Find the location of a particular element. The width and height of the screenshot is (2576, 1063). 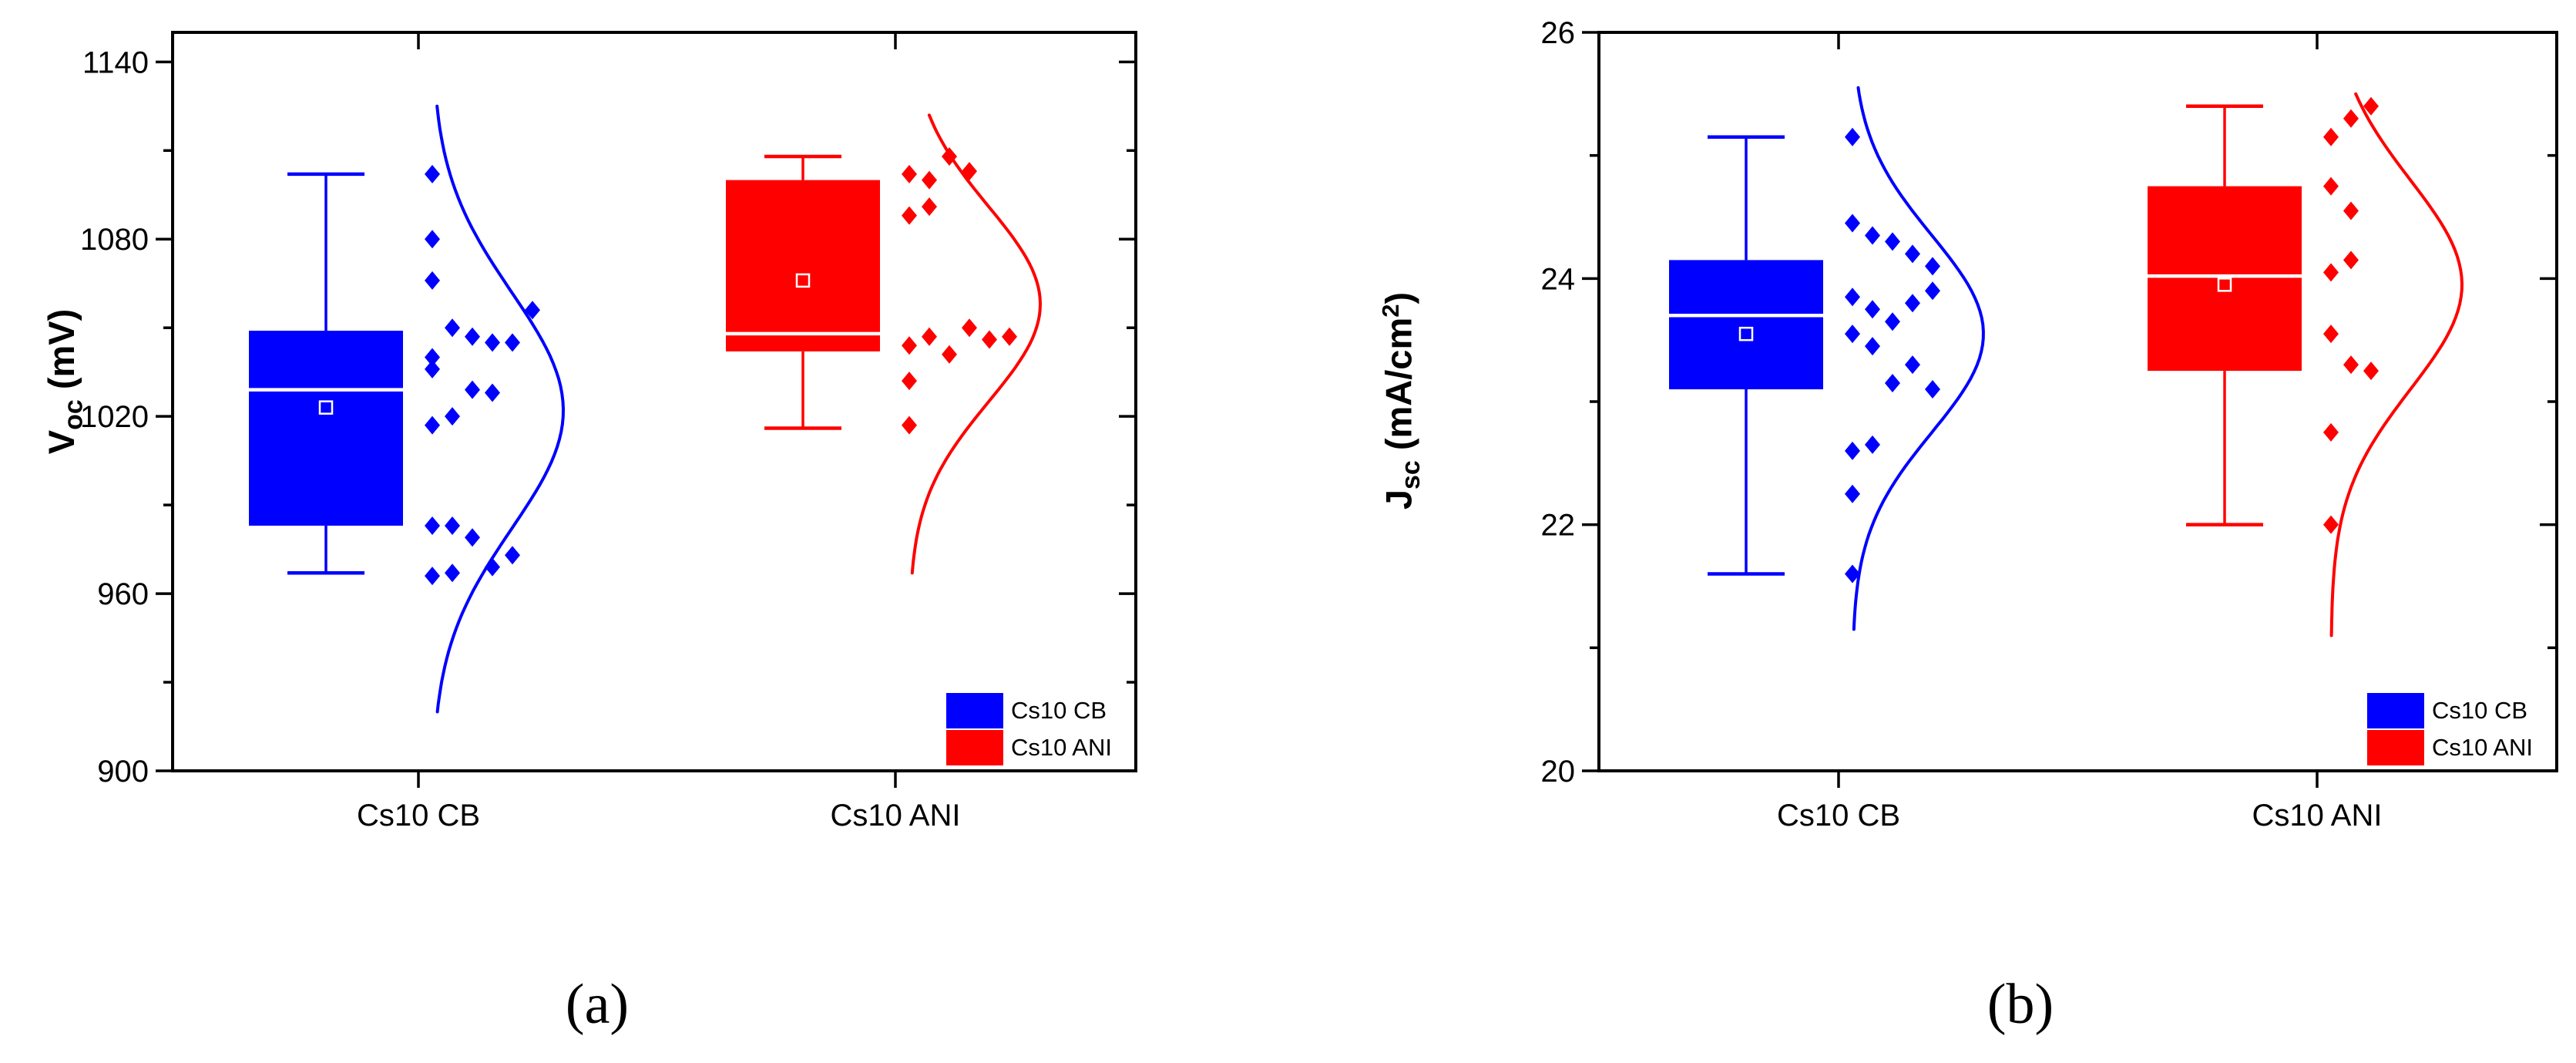

legend-label-cs10-ani: Cs10 ANI is located at coordinates (1061, 747).